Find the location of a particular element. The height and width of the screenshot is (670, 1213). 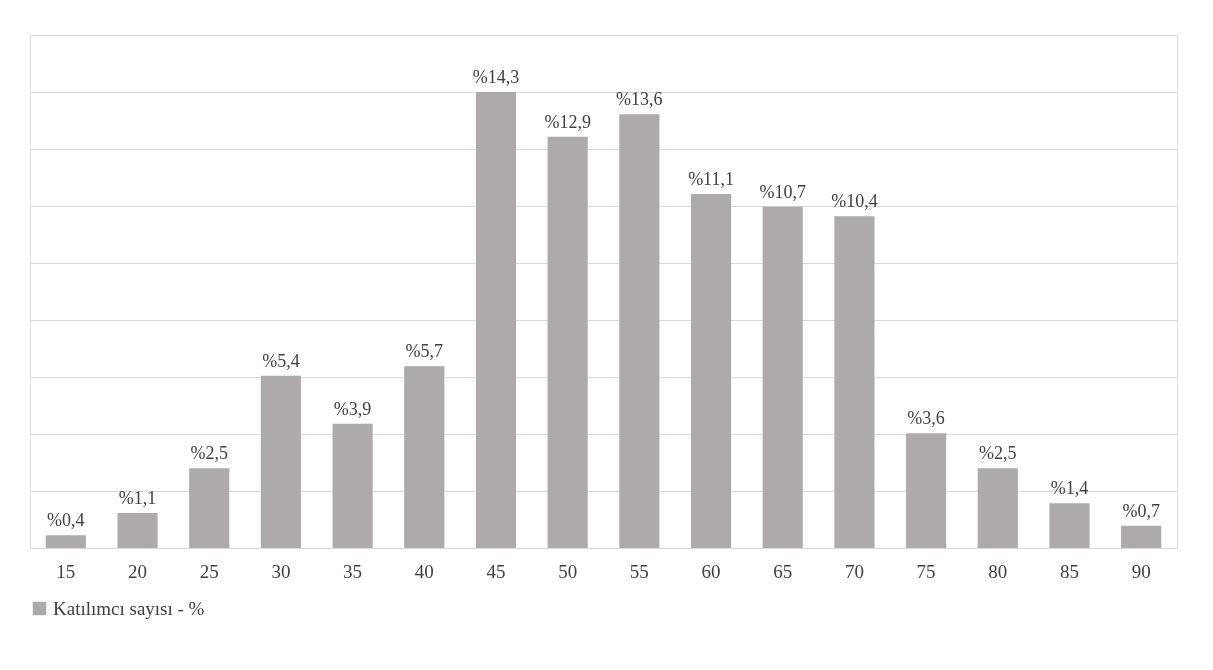

data-label: %1,4 is located at coordinates (1069, 488).